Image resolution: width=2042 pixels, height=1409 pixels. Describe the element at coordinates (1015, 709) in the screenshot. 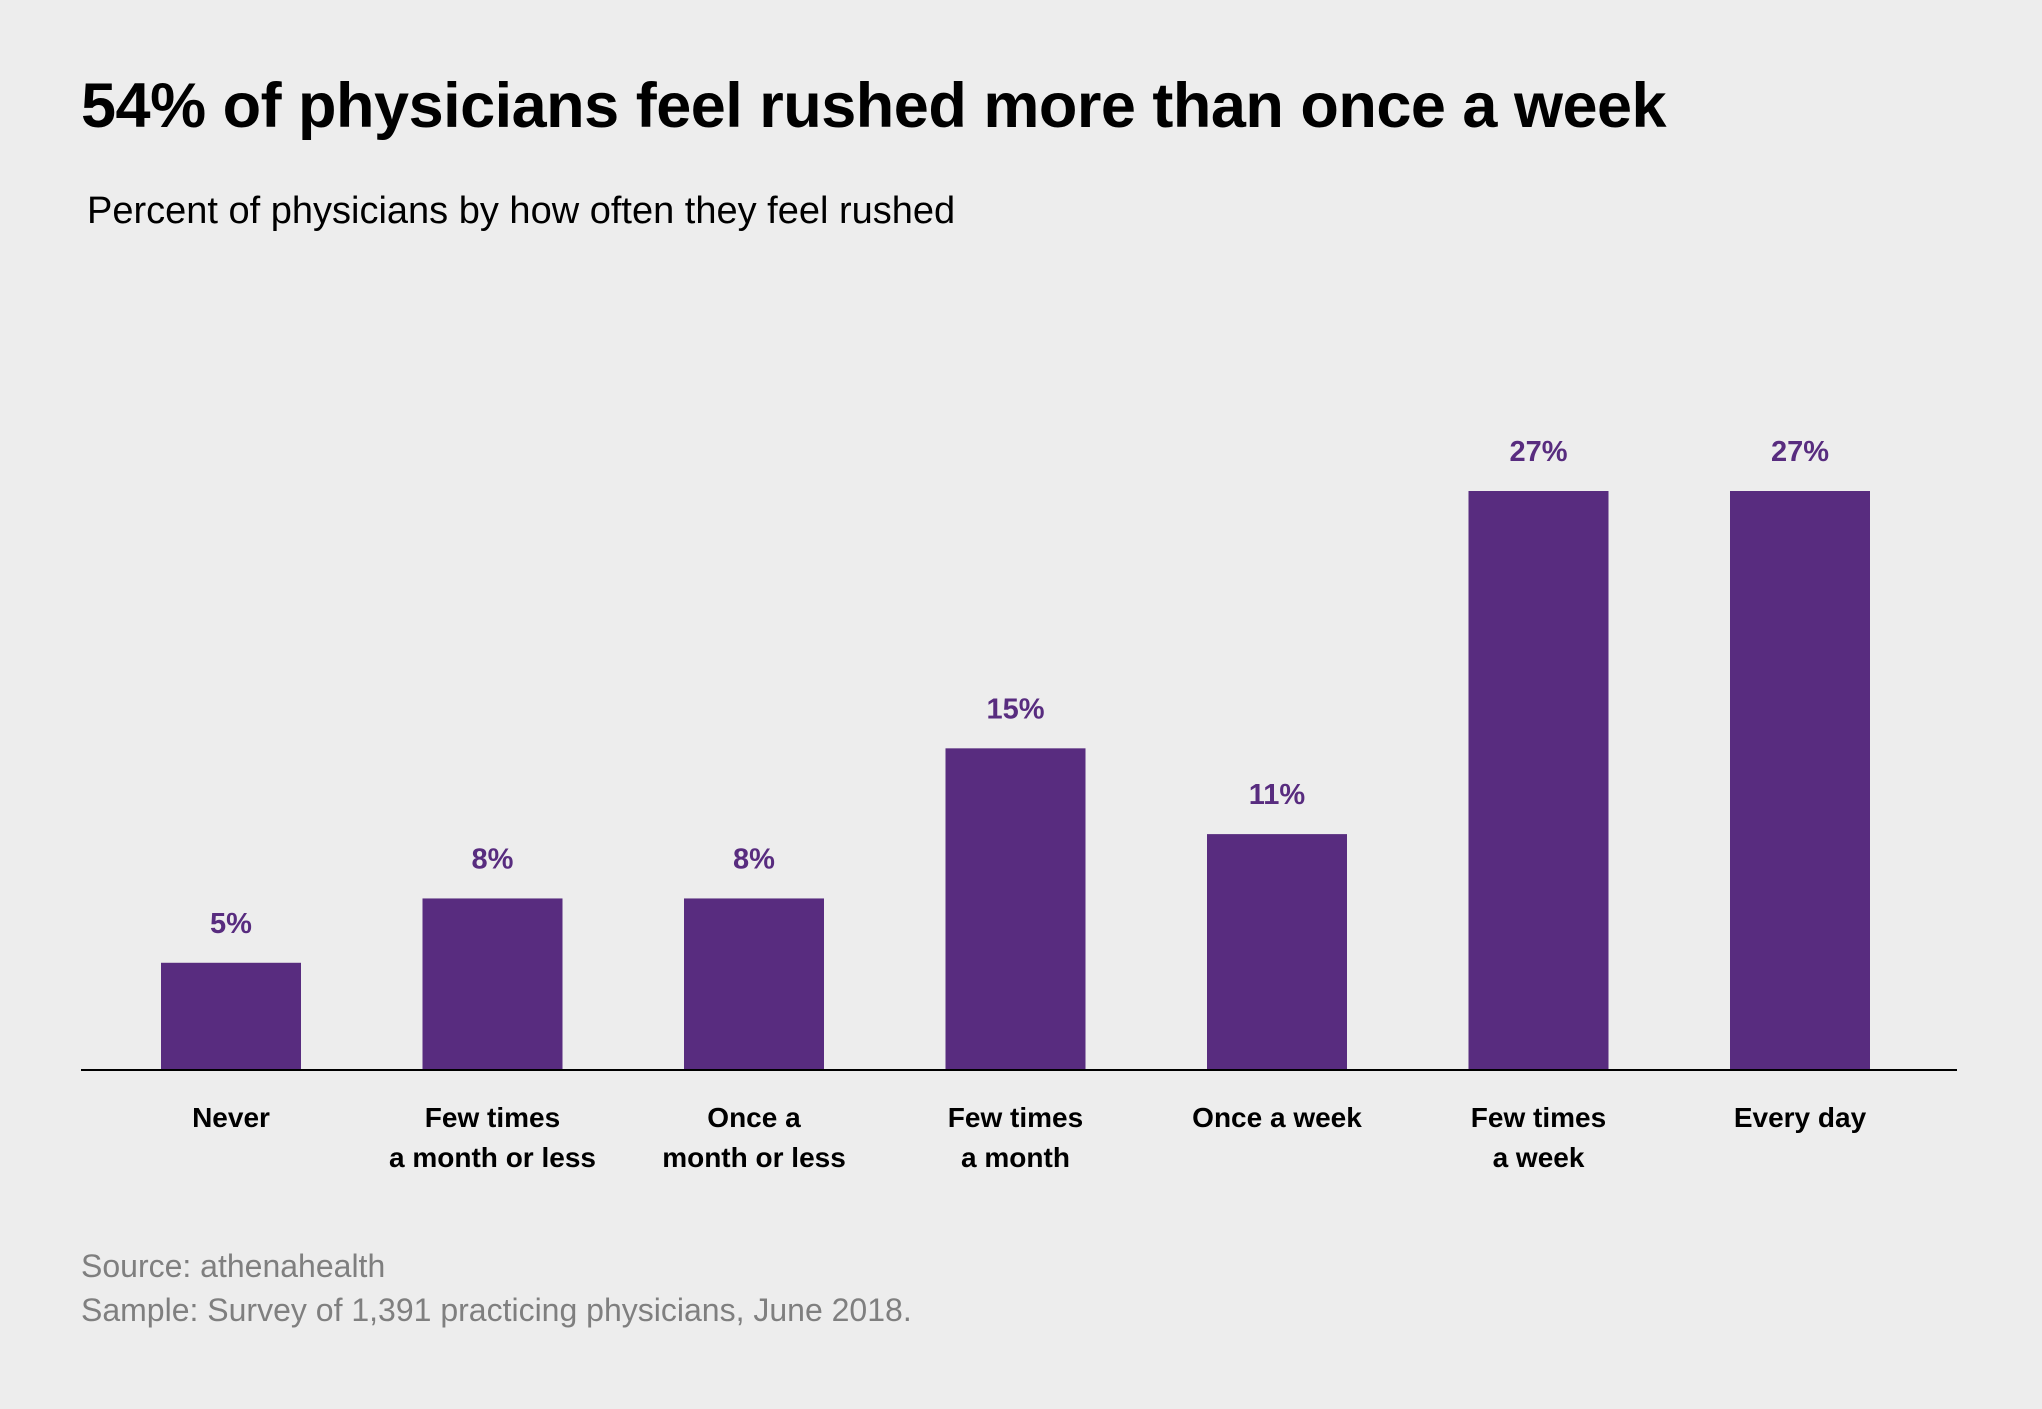

I see `value-label-few-times-a-month: 15%` at that location.